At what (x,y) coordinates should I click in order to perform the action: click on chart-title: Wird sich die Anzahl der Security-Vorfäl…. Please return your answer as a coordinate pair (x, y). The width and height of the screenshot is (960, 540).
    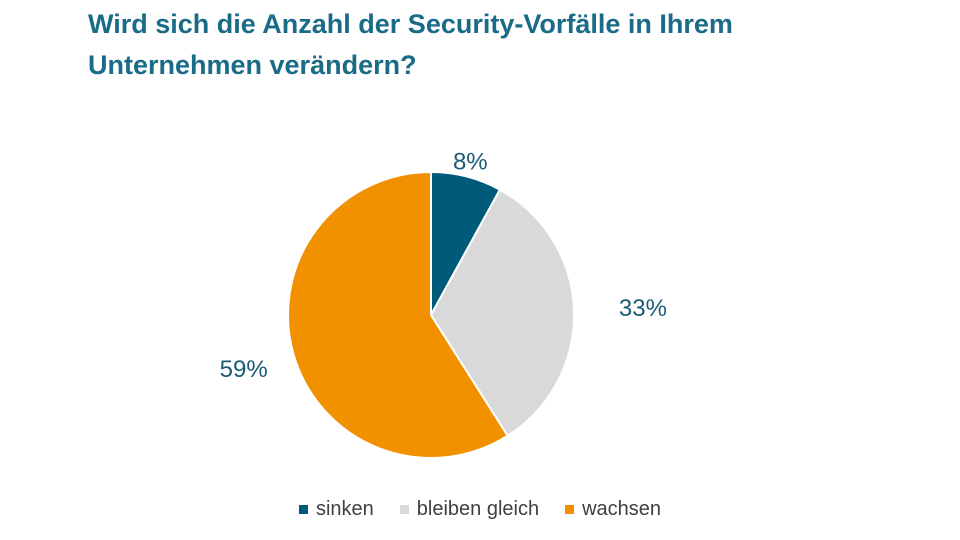
    Looking at the image, I should click on (488, 45).